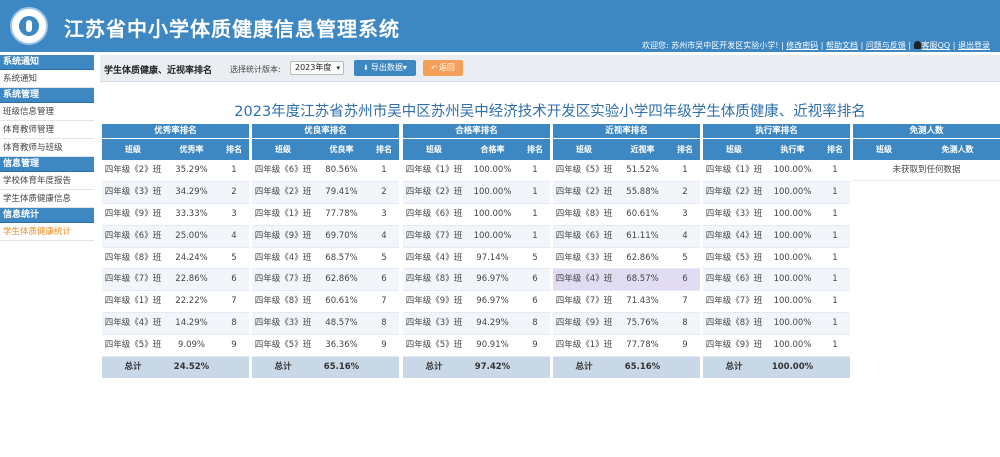 The width and height of the screenshot is (1000, 457). I want to click on total-value: 65.16%, so click(341, 367).